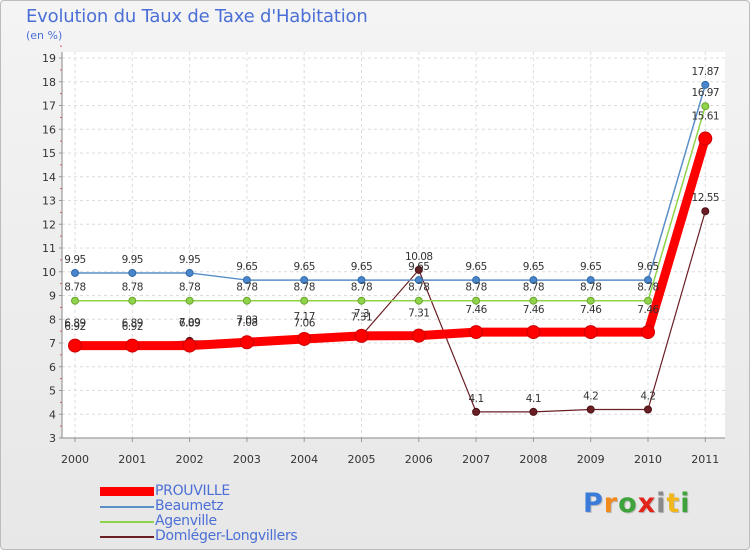 The height and width of the screenshot is (550, 750). I want to click on x-tick-label: 2004, so click(304, 459).